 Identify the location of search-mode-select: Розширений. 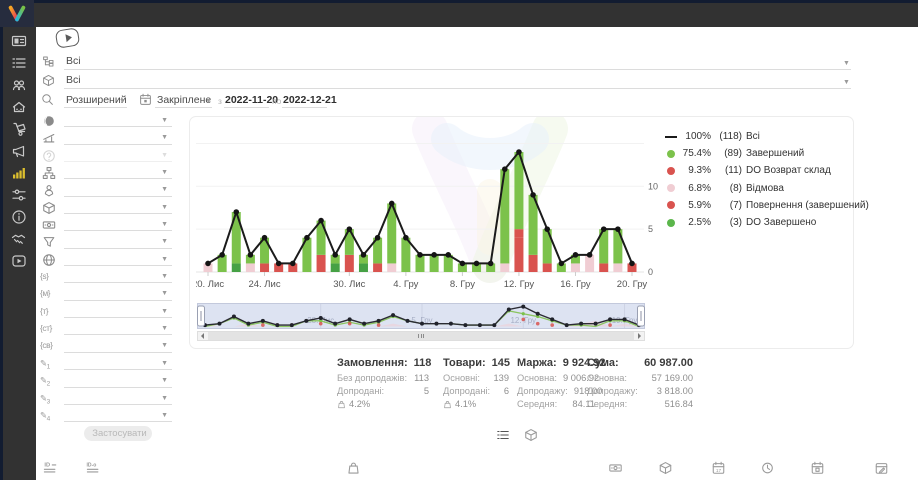
(96, 100).